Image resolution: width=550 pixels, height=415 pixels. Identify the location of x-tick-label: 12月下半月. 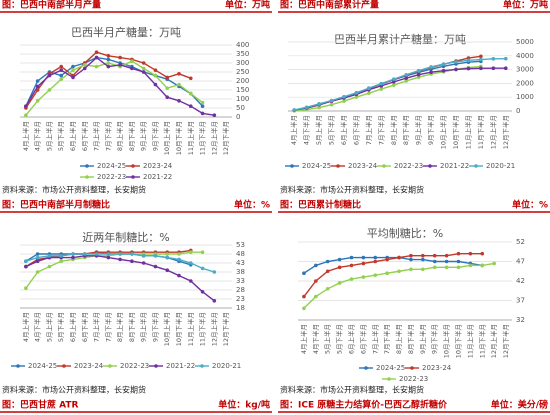
(505, 132).